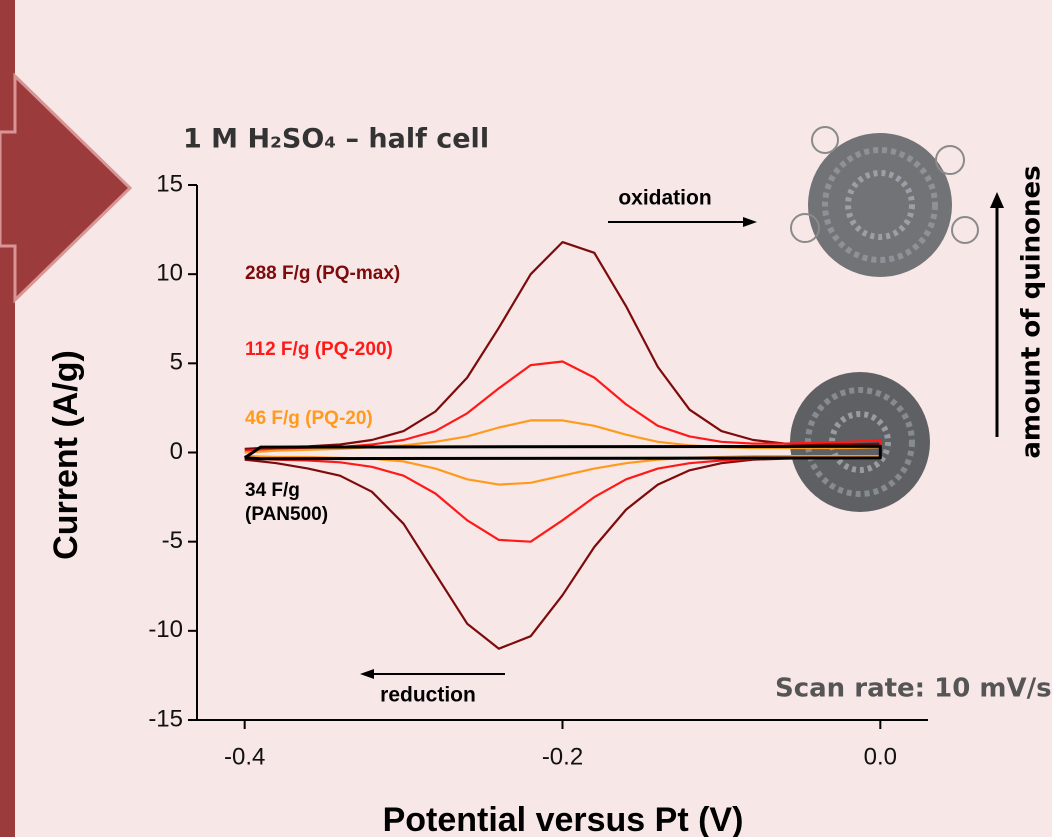 This screenshot has width=1052, height=837. Describe the element at coordinates (169, 183) in the screenshot. I see `y-tick-label: 15` at that location.